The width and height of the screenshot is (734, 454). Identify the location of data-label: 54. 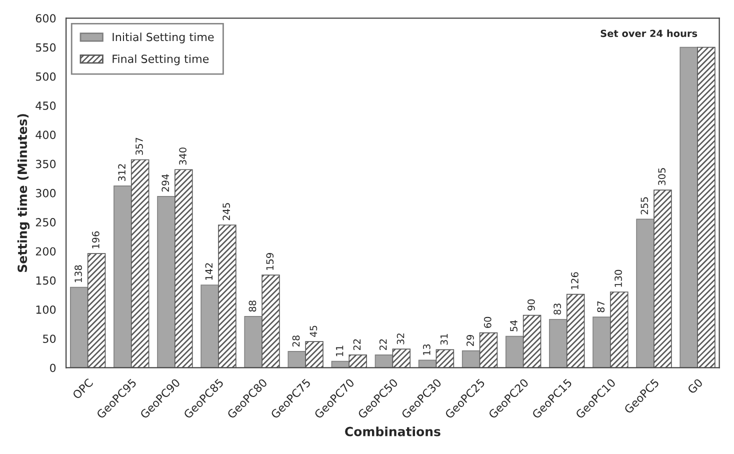
(514, 326).